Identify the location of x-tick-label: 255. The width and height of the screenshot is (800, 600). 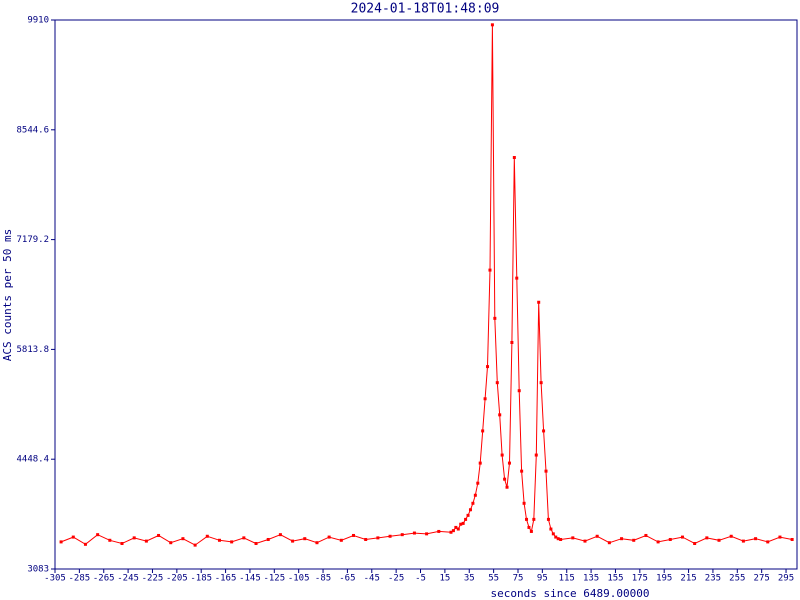
(737, 579).